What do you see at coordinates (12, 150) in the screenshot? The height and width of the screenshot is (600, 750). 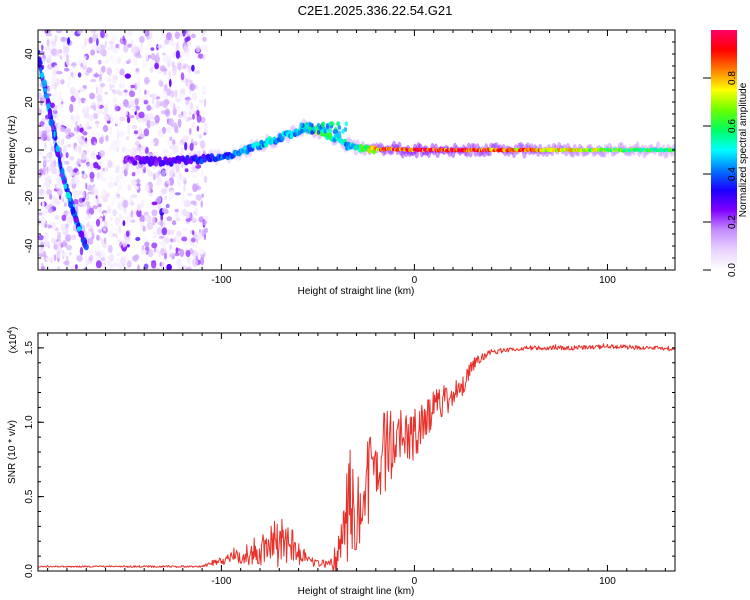 I see `spectrogram-y-label: Frequency (Hz)` at bounding box center [12, 150].